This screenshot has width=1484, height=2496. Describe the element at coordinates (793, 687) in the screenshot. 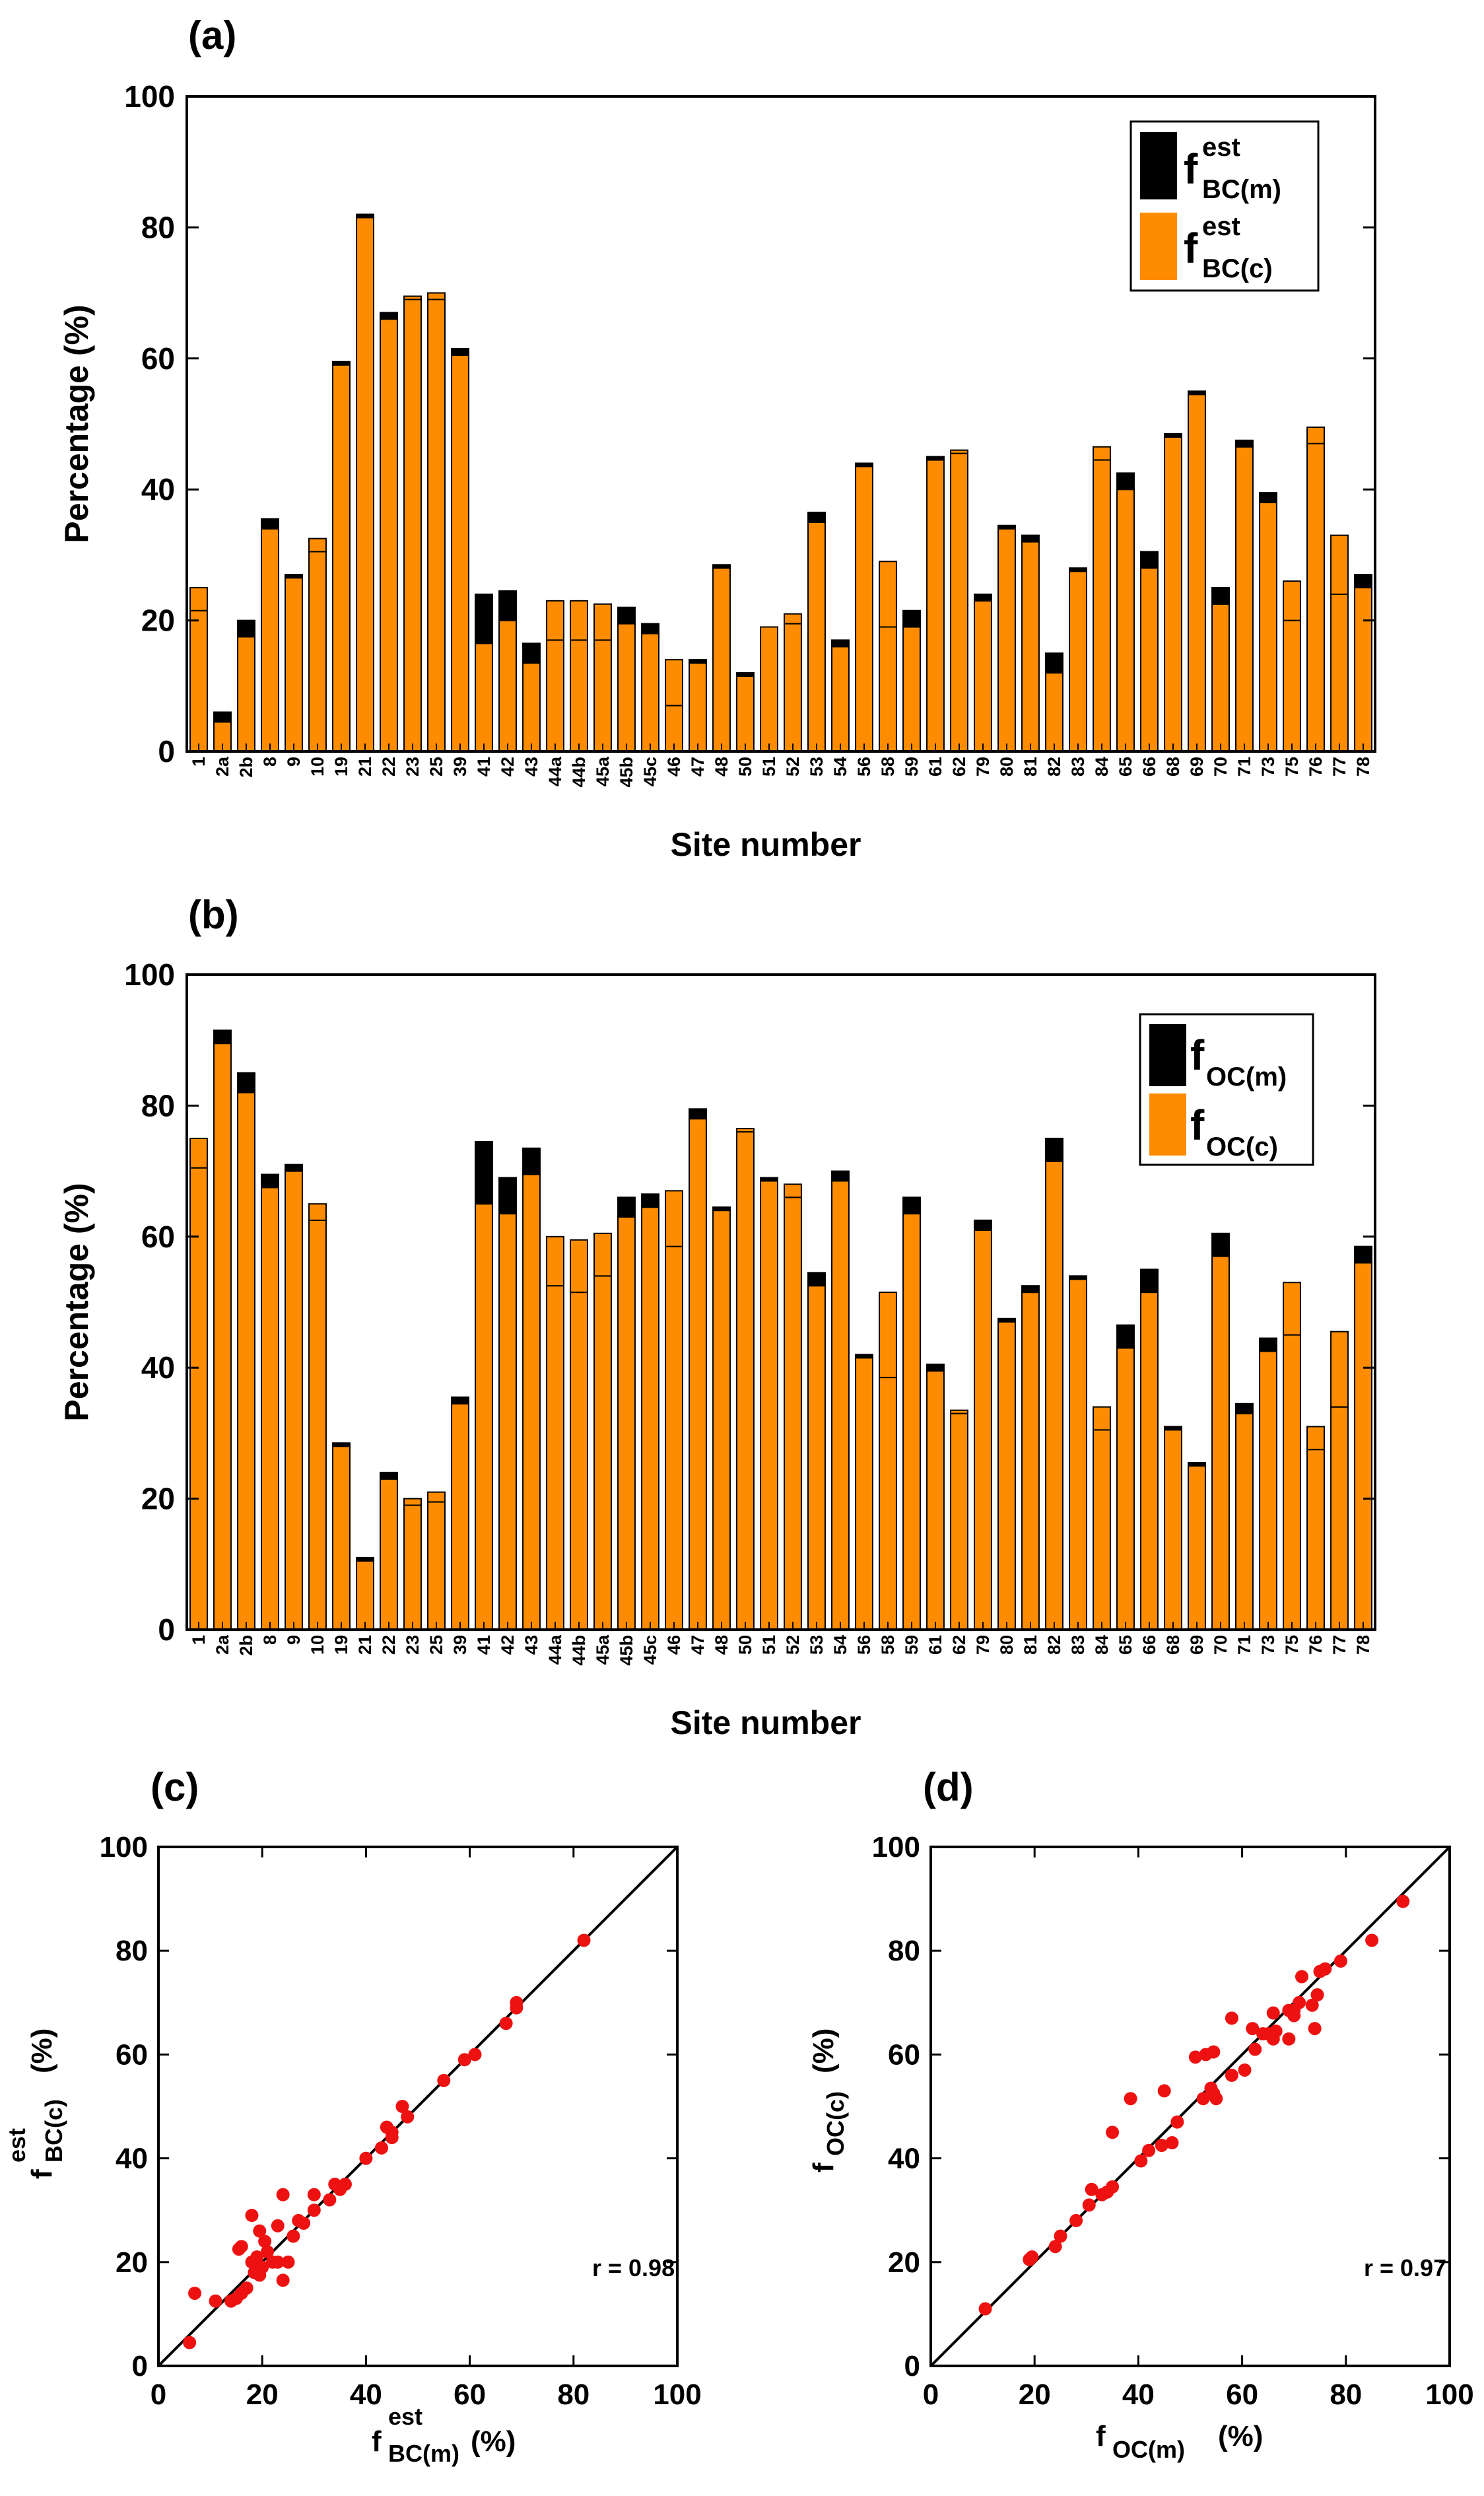

I see `bar-a-52-base` at that location.